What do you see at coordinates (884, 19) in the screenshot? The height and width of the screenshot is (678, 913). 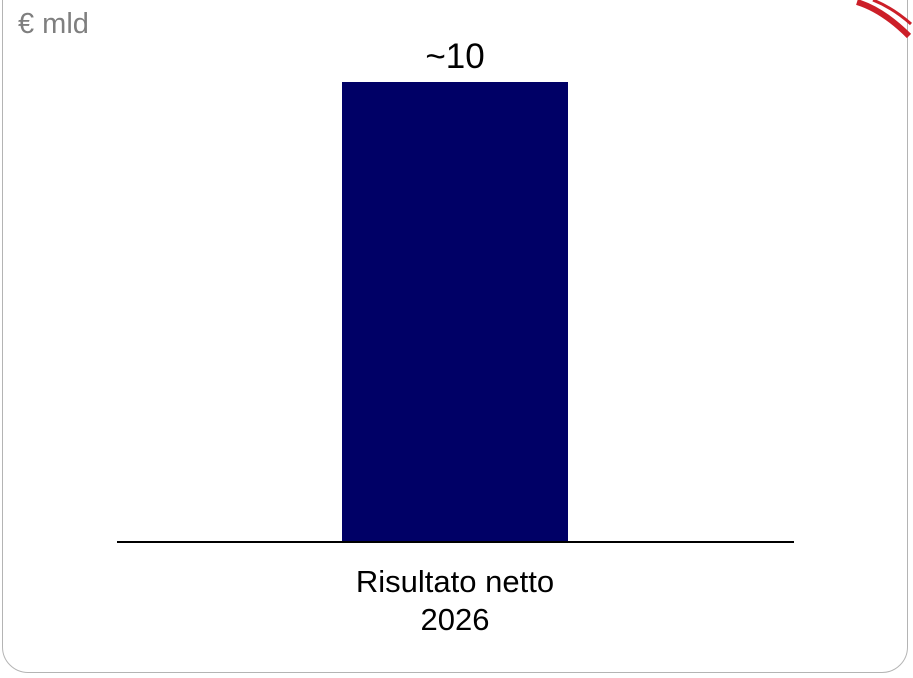 I see `corner-stamp-icon` at bounding box center [884, 19].